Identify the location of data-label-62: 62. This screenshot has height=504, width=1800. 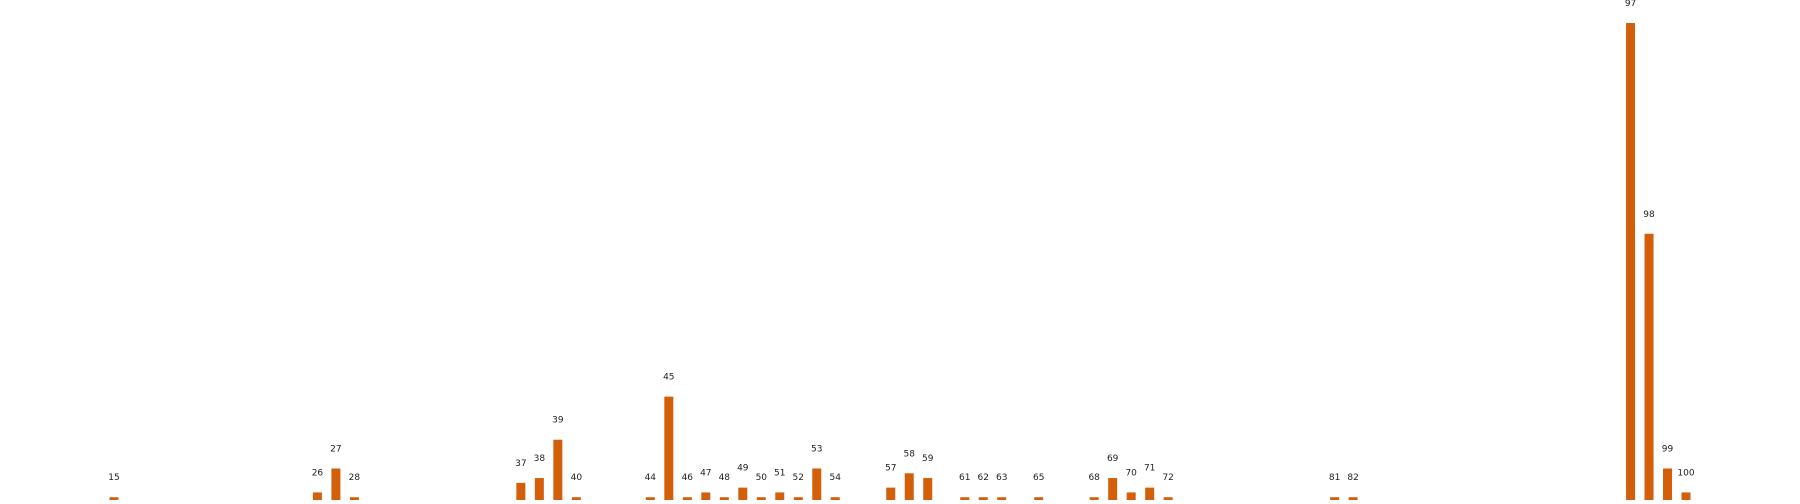
(983, 478).